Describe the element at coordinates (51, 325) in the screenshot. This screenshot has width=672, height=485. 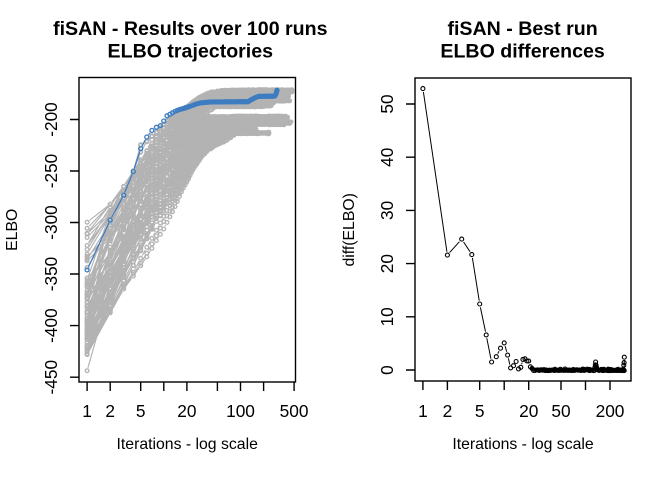
I see `svg-text: -400` at that location.